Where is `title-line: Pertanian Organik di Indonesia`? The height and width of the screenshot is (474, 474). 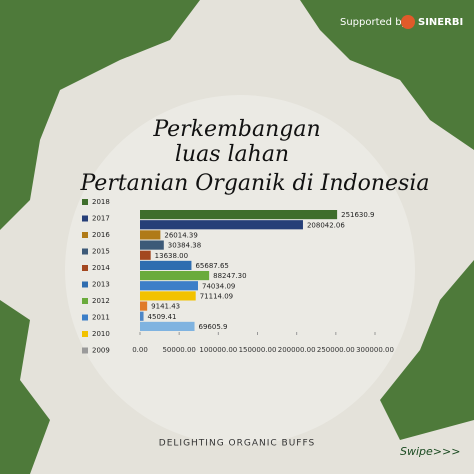 title-line: Pertanian Organik di Indonesia is located at coordinates (254, 183).